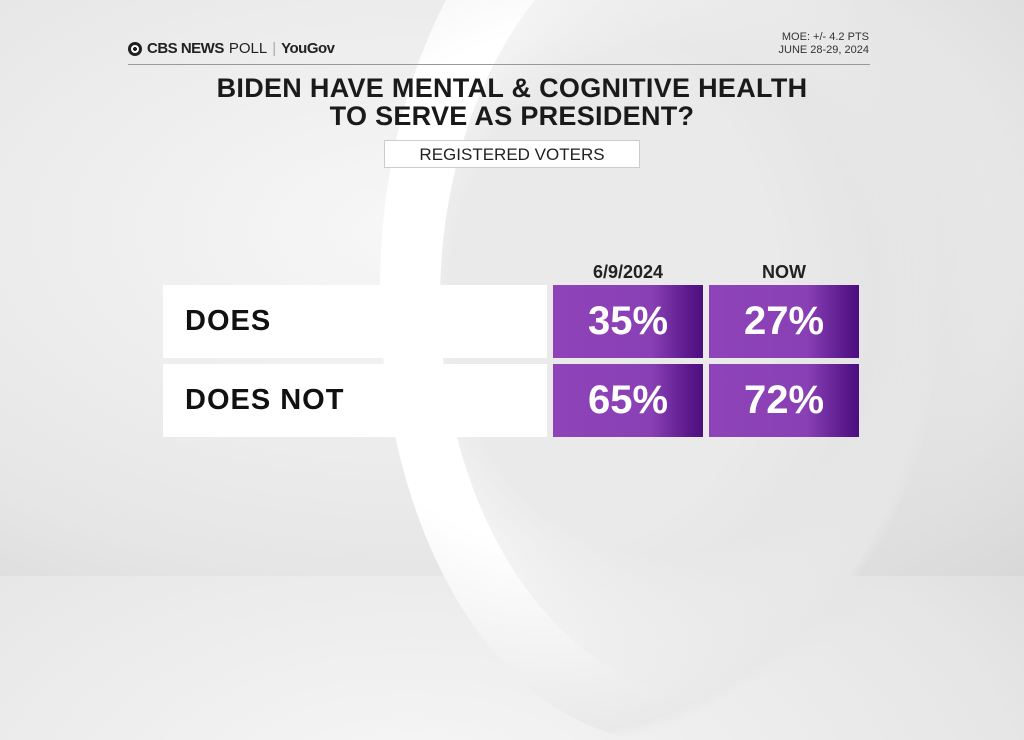  I want to click on value-cell: 65%, so click(628, 400).